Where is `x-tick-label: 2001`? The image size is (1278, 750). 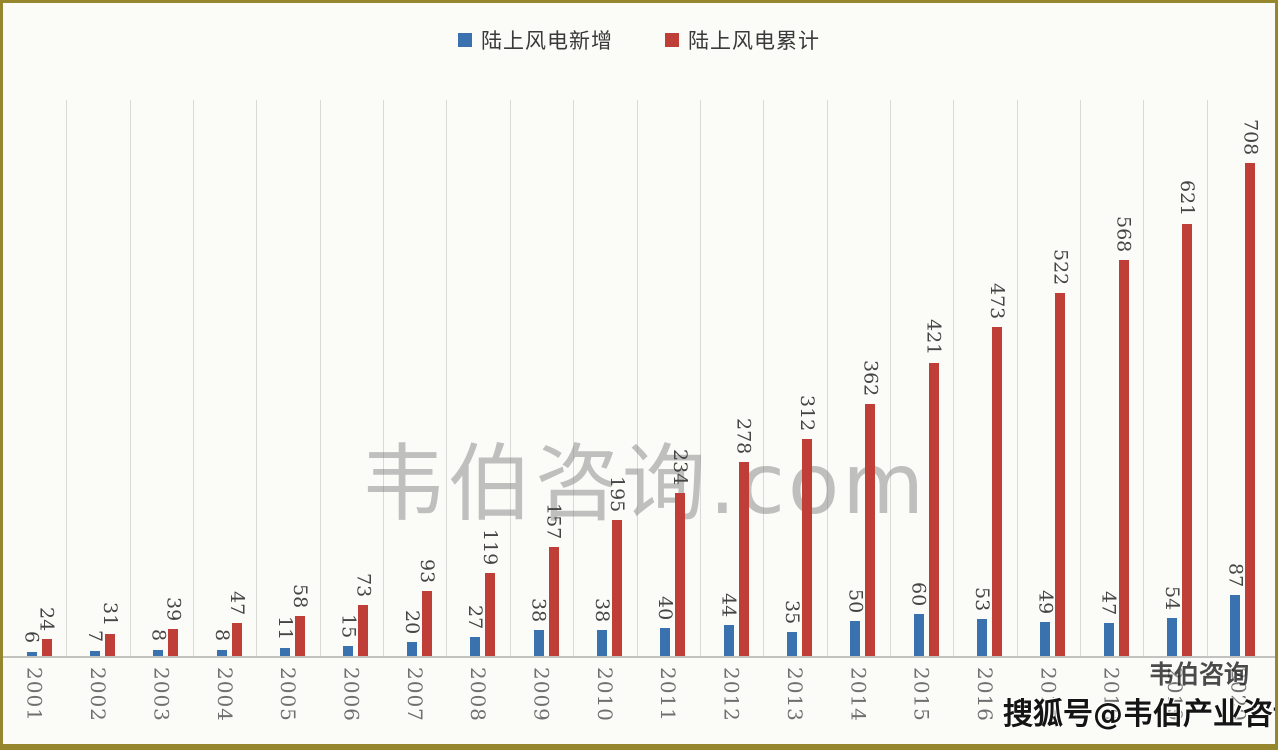 x-tick-label: 2001 is located at coordinates (34, 694).